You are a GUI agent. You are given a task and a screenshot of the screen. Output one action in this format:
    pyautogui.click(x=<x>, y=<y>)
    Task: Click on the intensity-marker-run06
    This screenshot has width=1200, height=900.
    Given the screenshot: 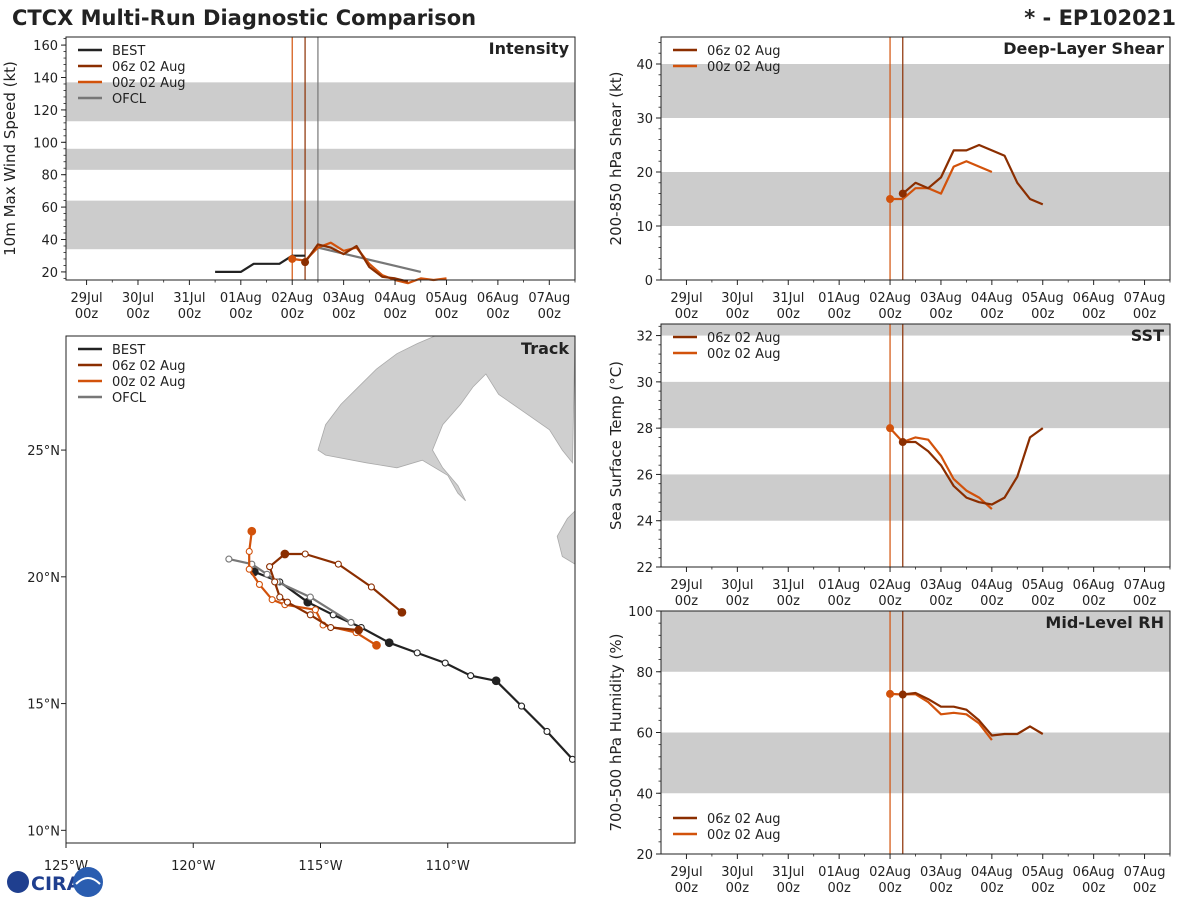 What is the action you would take?
    pyautogui.click(x=305, y=262)
    